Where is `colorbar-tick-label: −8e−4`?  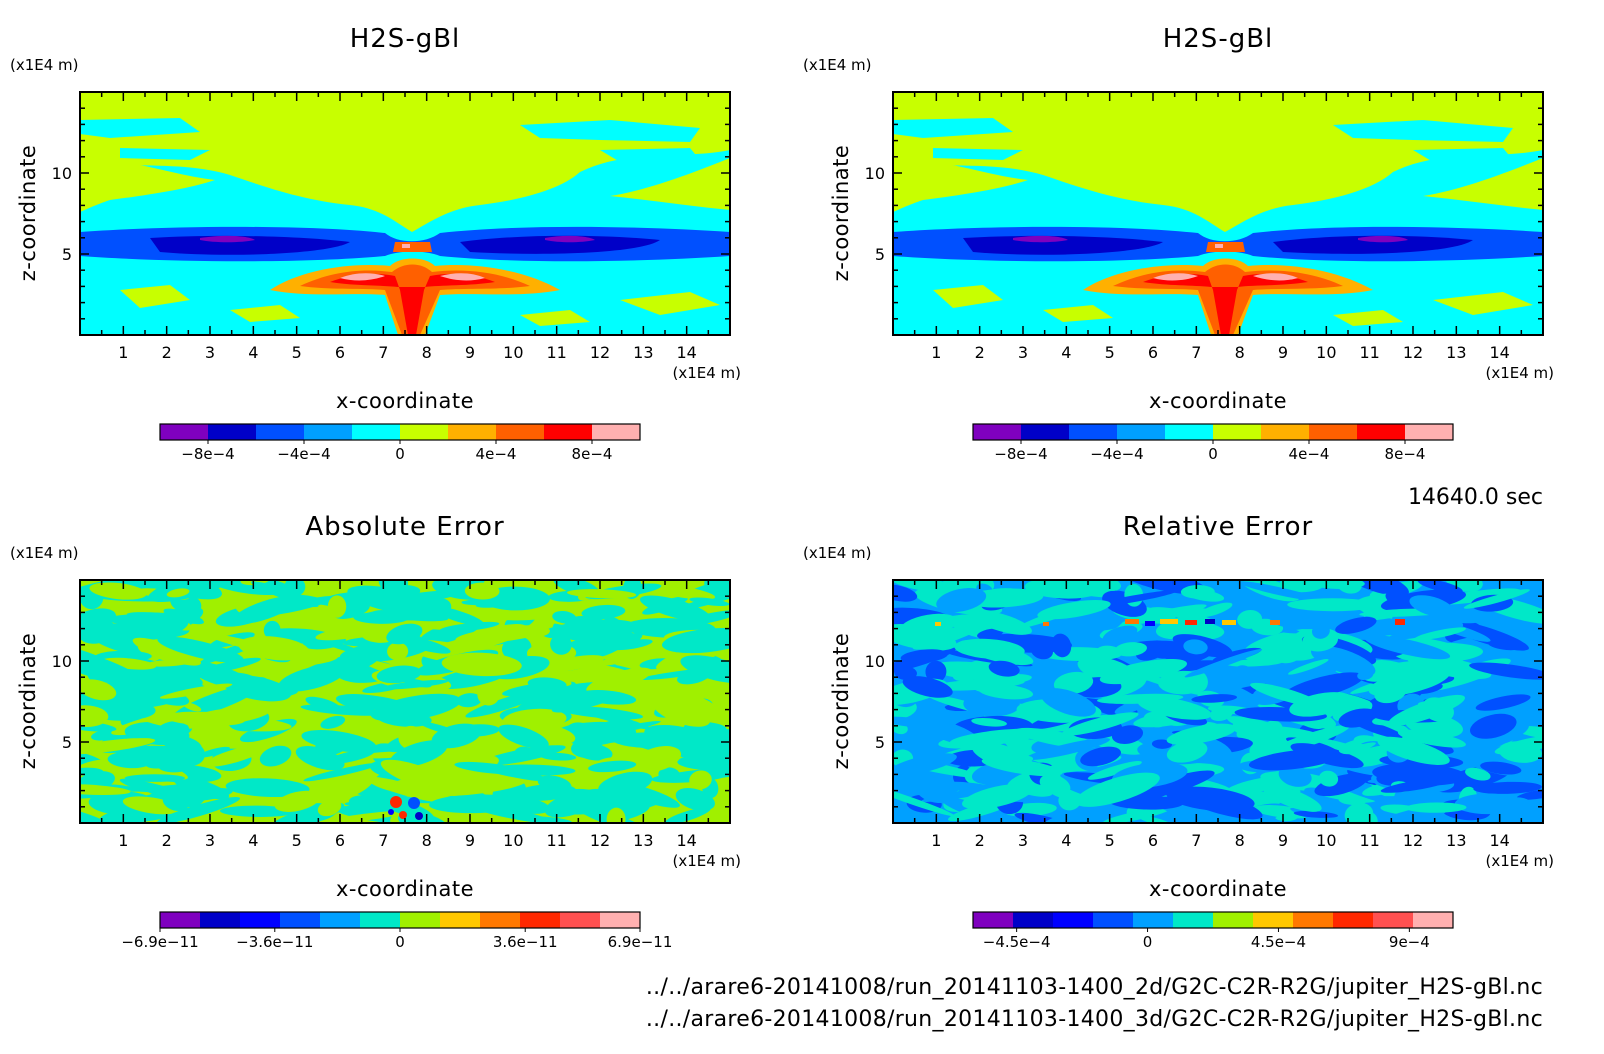
colorbar-tick-label: −8e−4 is located at coordinates (1020, 454).